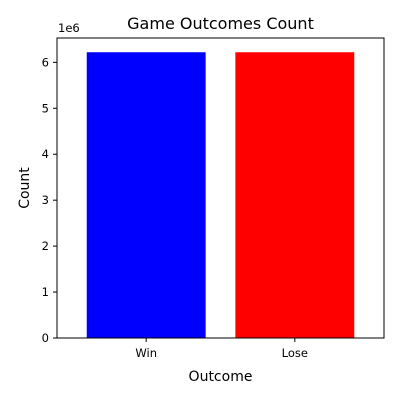 This screenshot has height=400, width=400. What do you see at coordinates (146, 353) in the screenshot?
I see `x-tick-label: Win` at bounding box center [146, 353].